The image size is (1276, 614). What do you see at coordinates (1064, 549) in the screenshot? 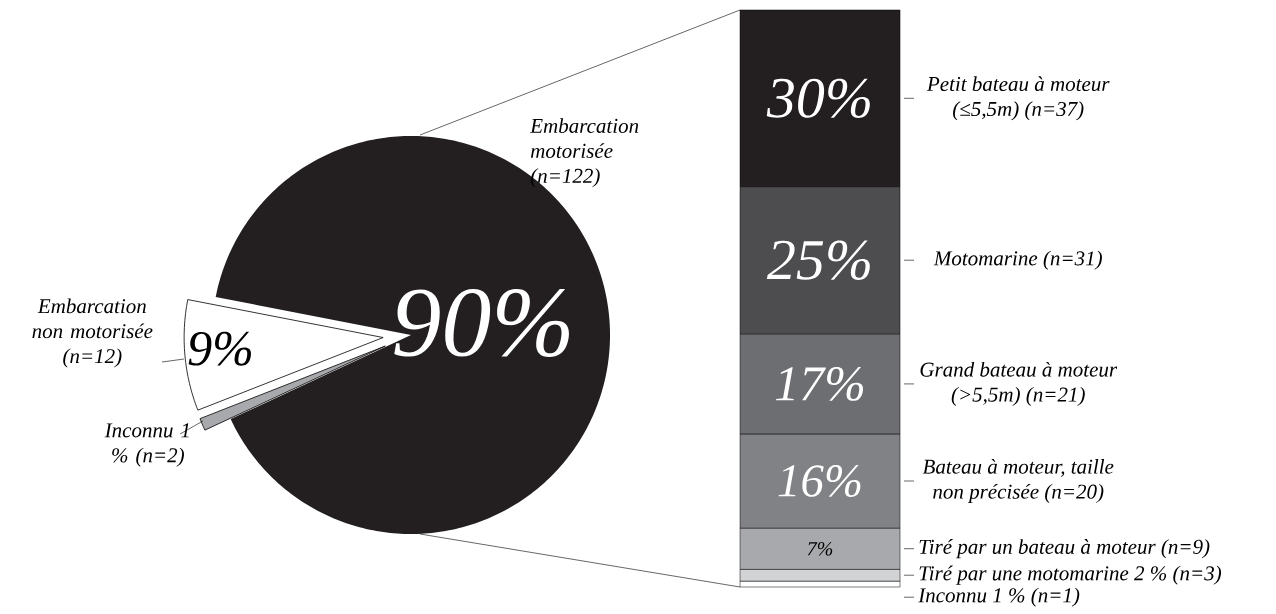
I see `legend-label: Tiré par un bateau à moteur (n=9)` at bounding box center [1064, 549].